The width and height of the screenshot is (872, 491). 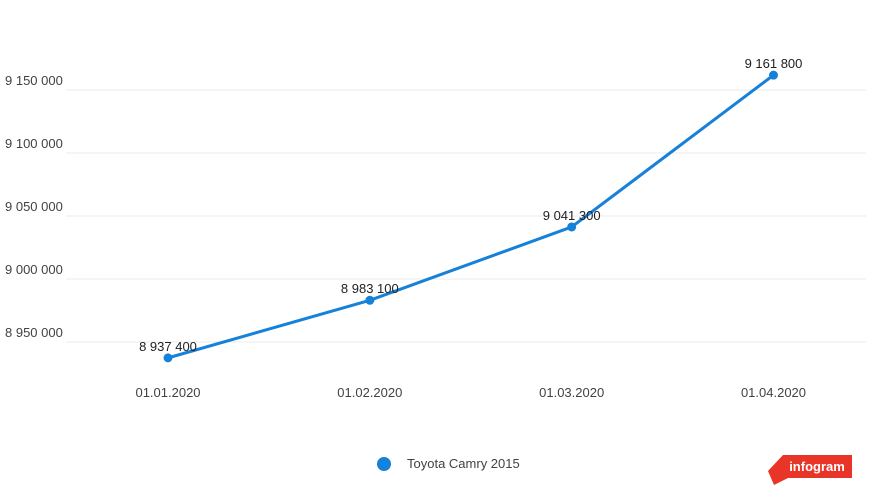 What do you see at coordinates (571, 215) in the screenshot?
I see `point-value-label: 9 041 300` at bounding box center [571, 215].